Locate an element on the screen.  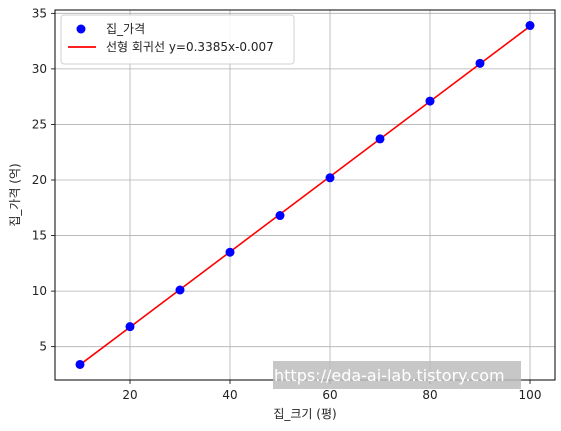
y-tick-label: 15 is located at coordinates (39, 236).